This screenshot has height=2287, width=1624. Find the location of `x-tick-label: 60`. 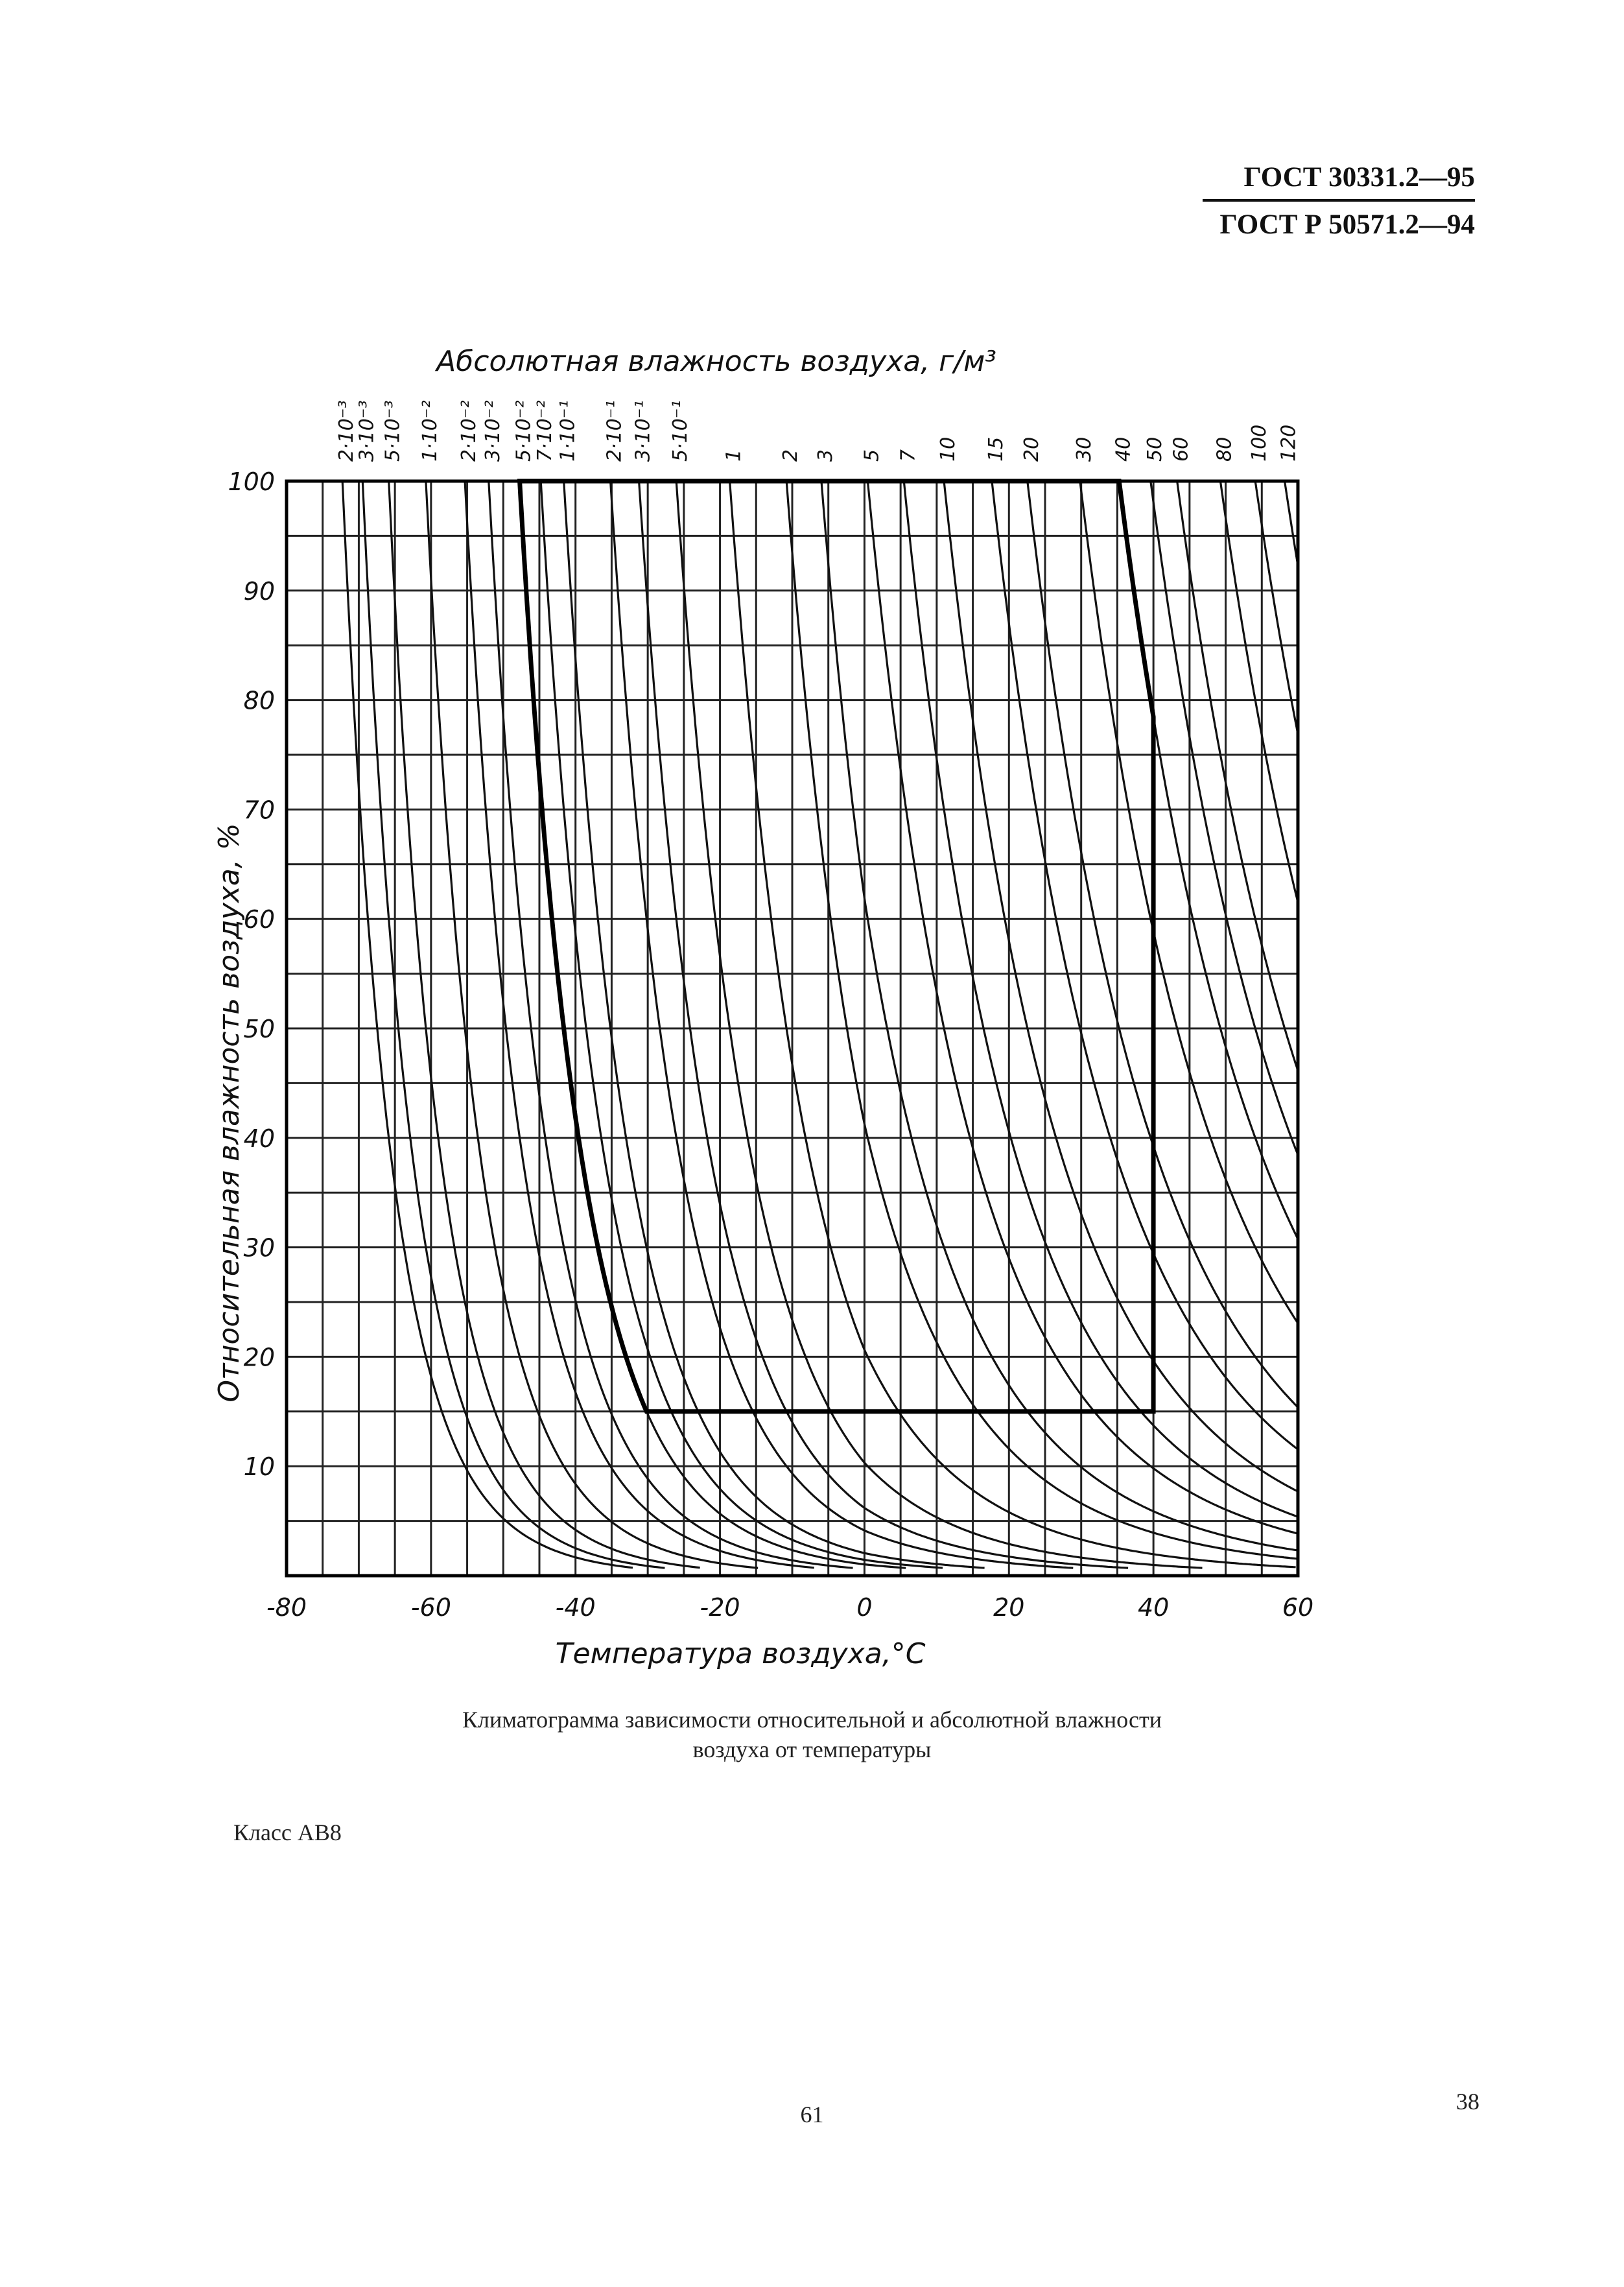

x-tick-label: 60 is located at coordinates (1297, 1607).